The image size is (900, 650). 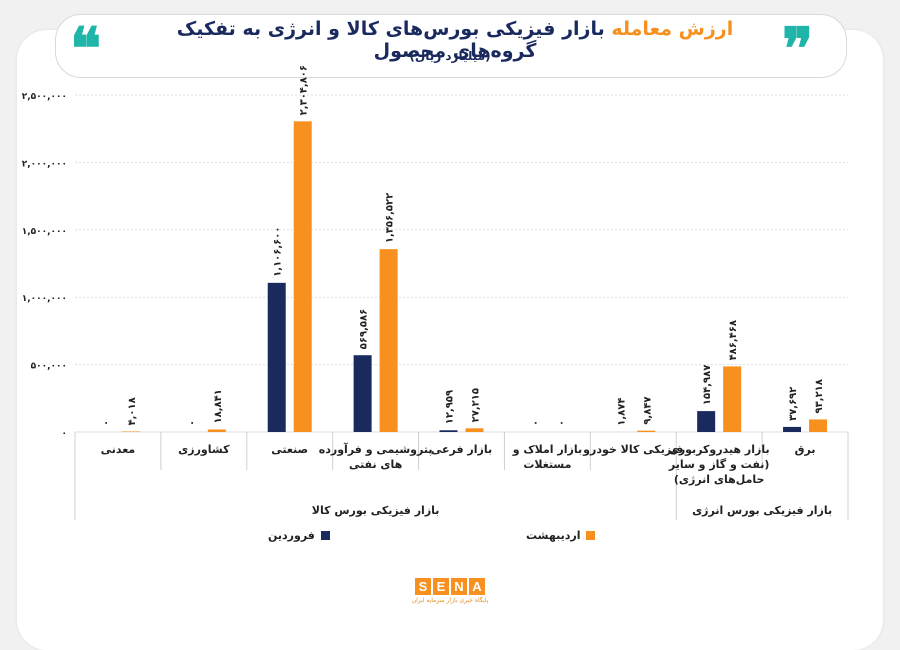 I want to click on data-label: ۱۸,۸۴۱, so click(x=218, y=406).